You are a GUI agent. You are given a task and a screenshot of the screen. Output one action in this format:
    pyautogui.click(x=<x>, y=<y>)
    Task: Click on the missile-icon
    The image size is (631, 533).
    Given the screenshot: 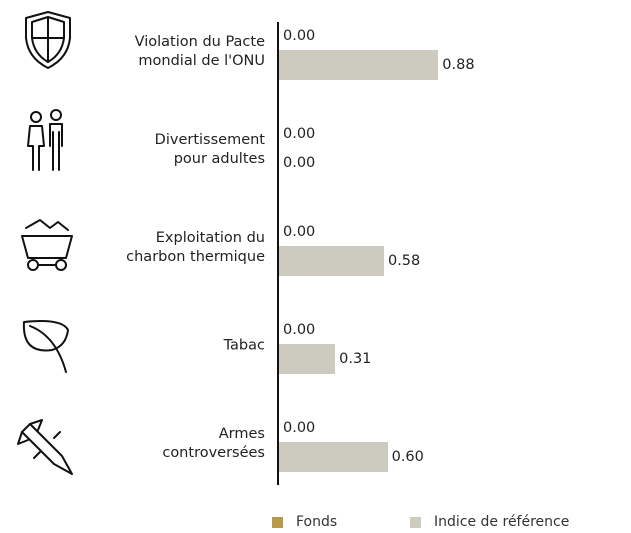 What is the action you would take?
    pyautogui.click(x=45, y=447)
    